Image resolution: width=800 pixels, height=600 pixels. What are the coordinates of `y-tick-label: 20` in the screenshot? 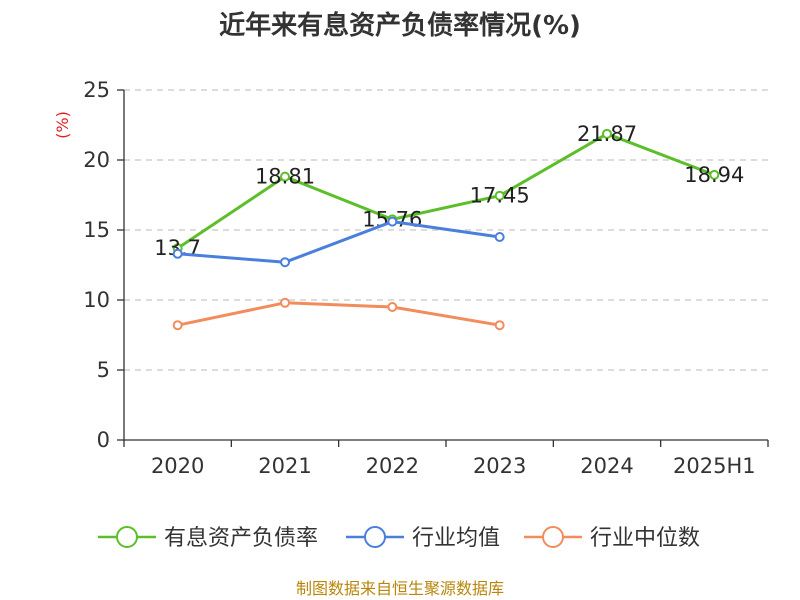 It's located at (96, 160).